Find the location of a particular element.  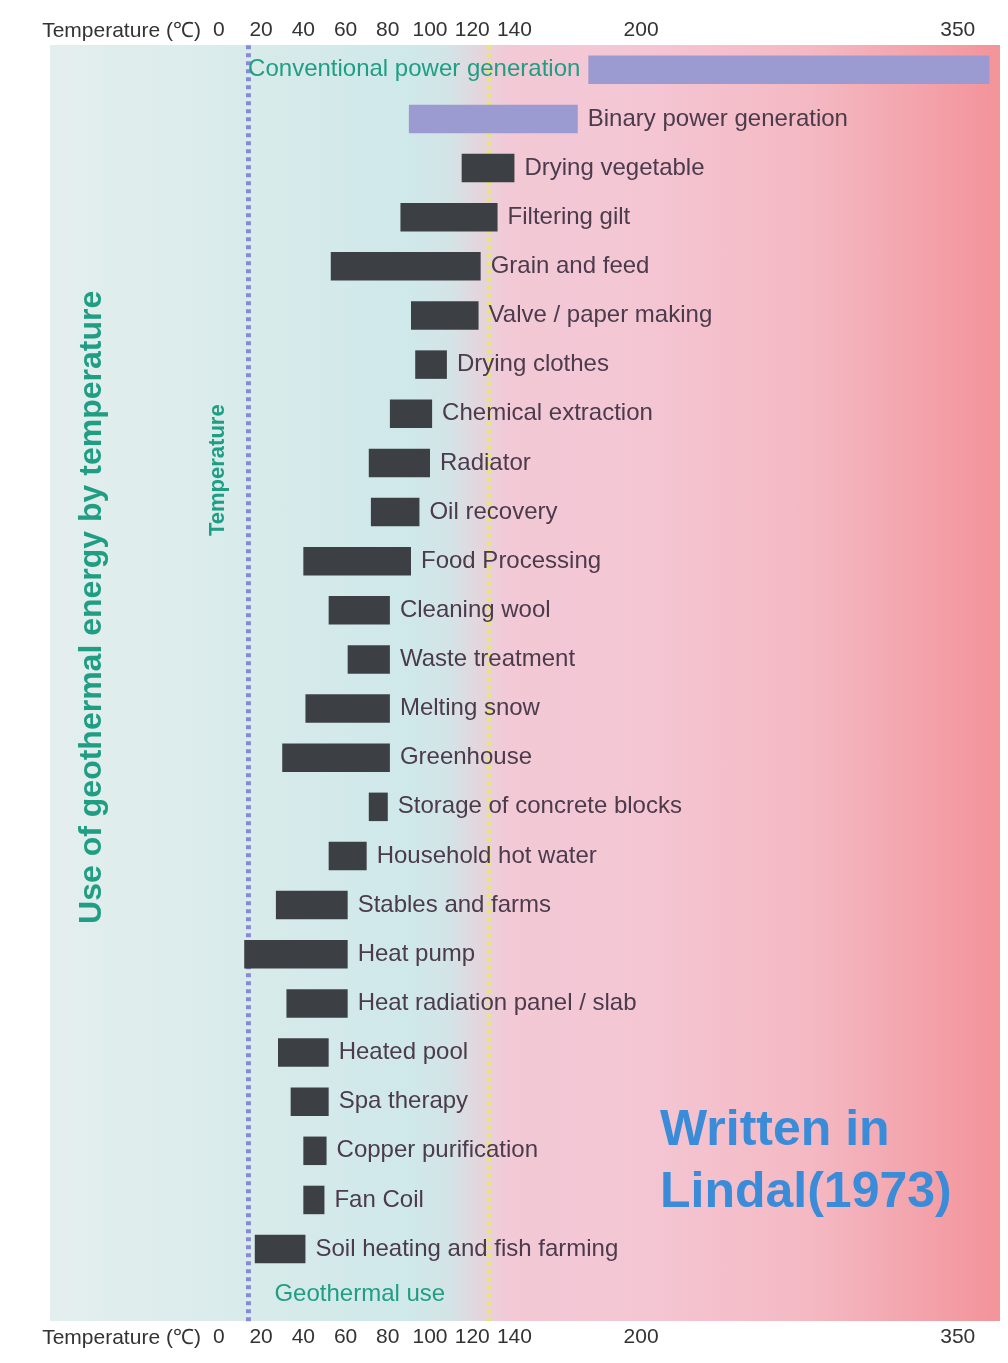

y-tick-label: Heat pump is located at coordinates (416, 952).